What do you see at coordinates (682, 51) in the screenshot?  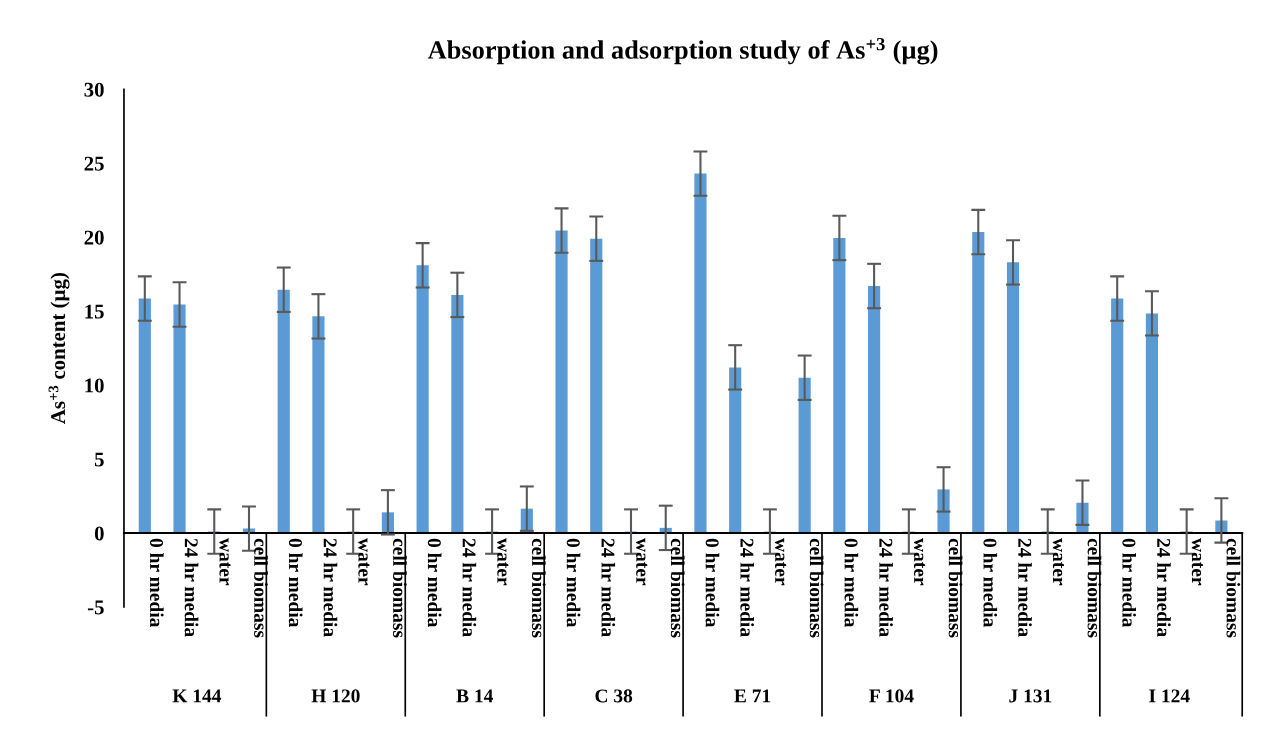 I see `chart-title: Absorption and adsorption study of As$^{+3}$ (µg)` at bounding box center [682, 51].